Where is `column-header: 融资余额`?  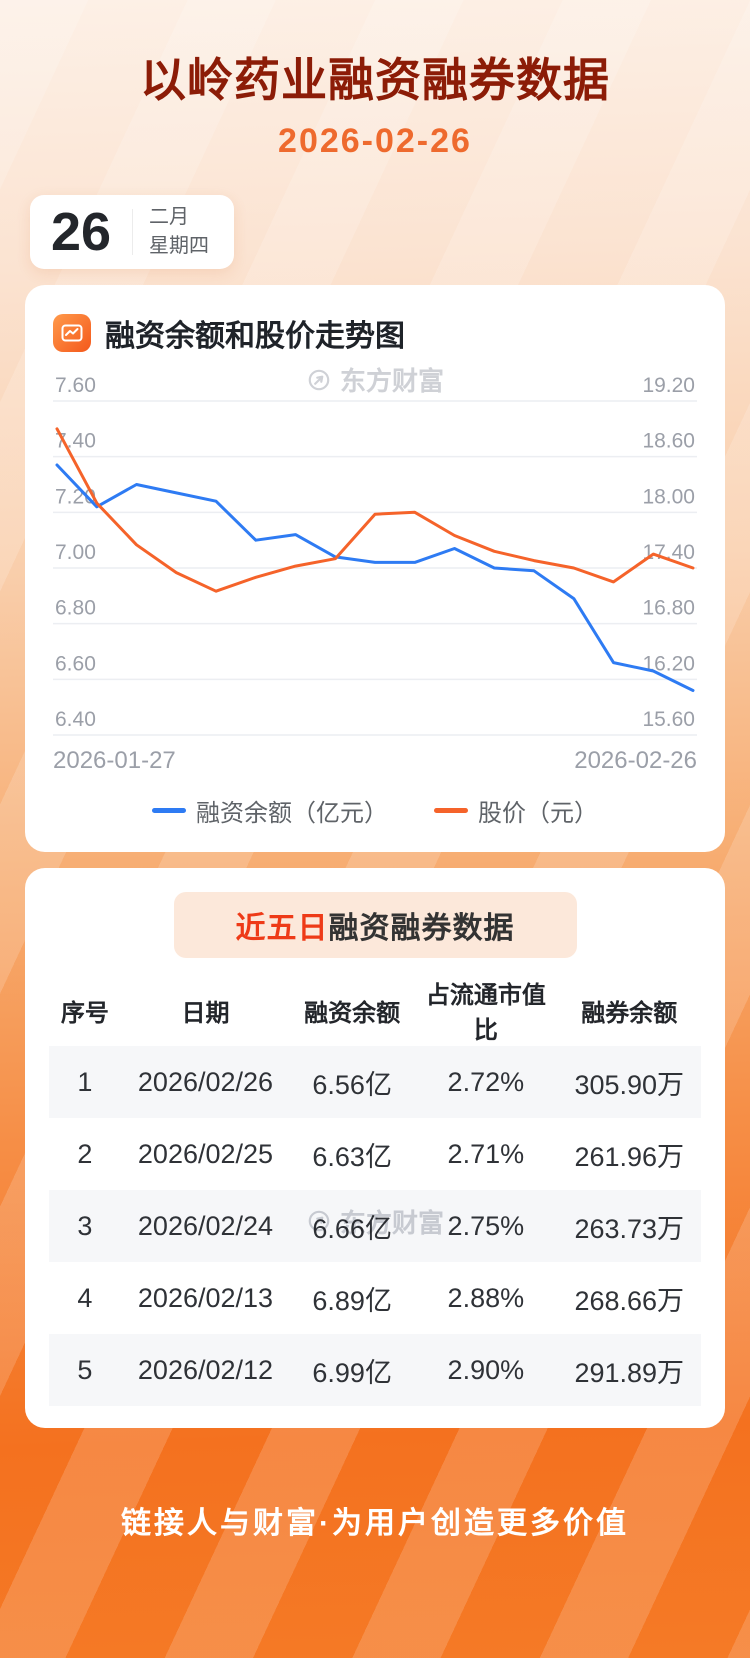
column-header: 融资余额 is located at coordinates (352, 1013).